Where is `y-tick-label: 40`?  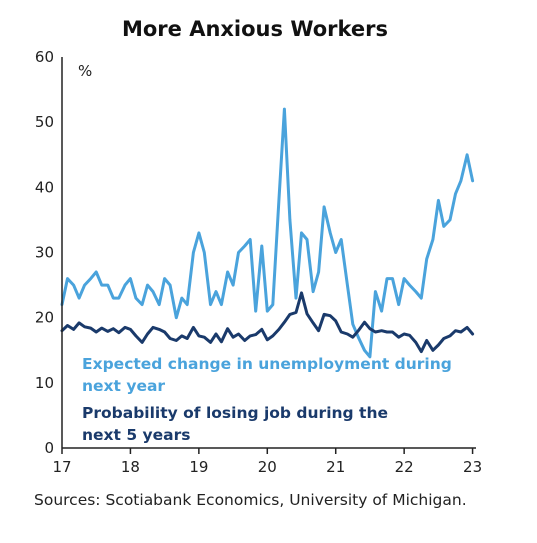
y-tick-label: 40 is located at coordinates (44, 187).